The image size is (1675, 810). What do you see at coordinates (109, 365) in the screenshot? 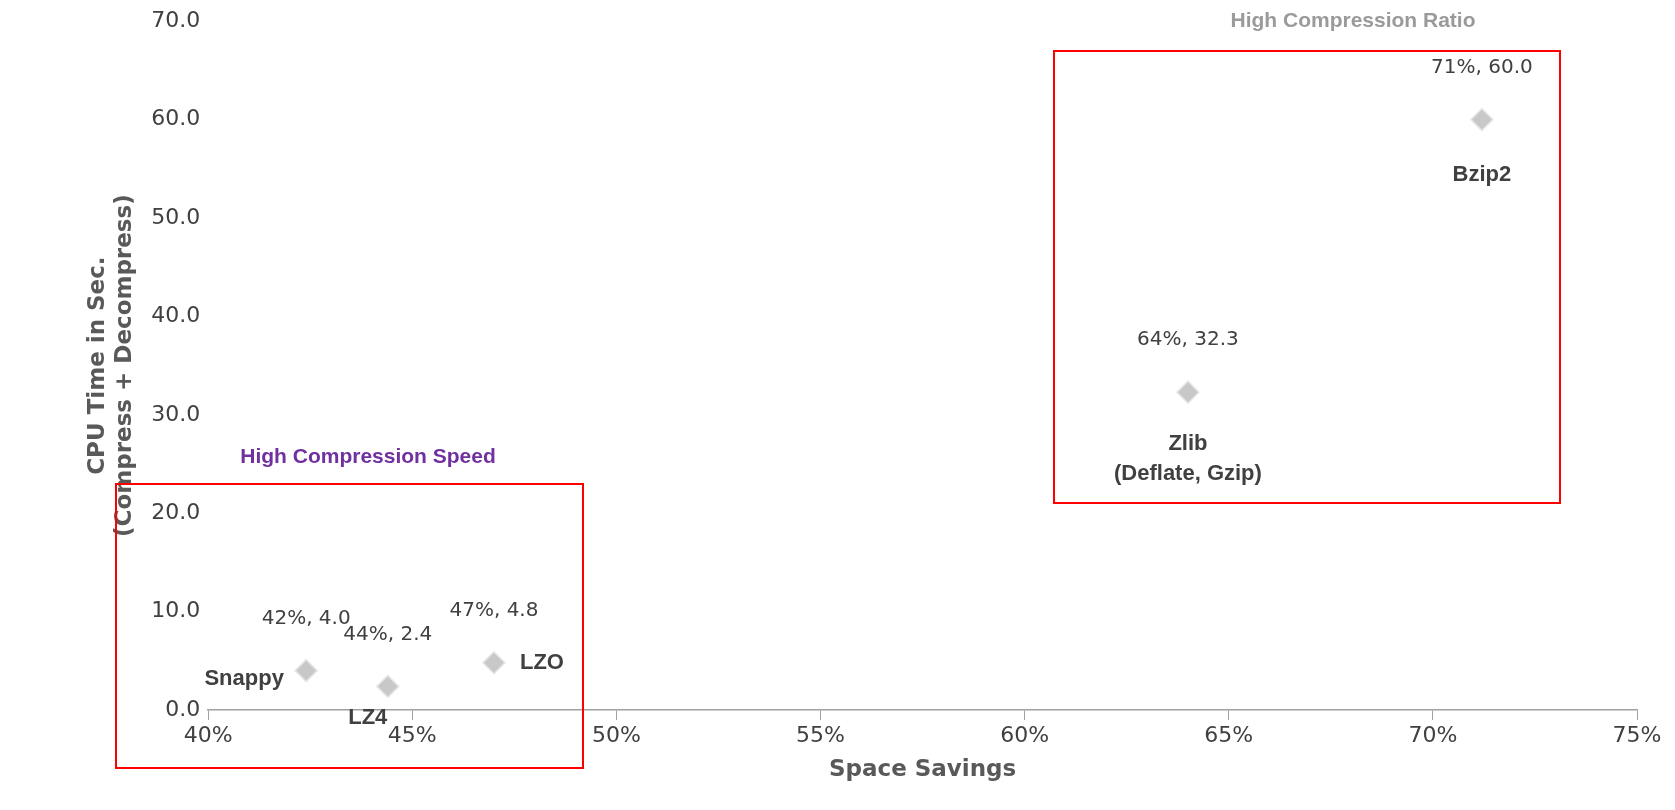
I see `y-axis-title: CPU Time in Sec. (Compress + Decompress)` at bounding box center [109, 365].